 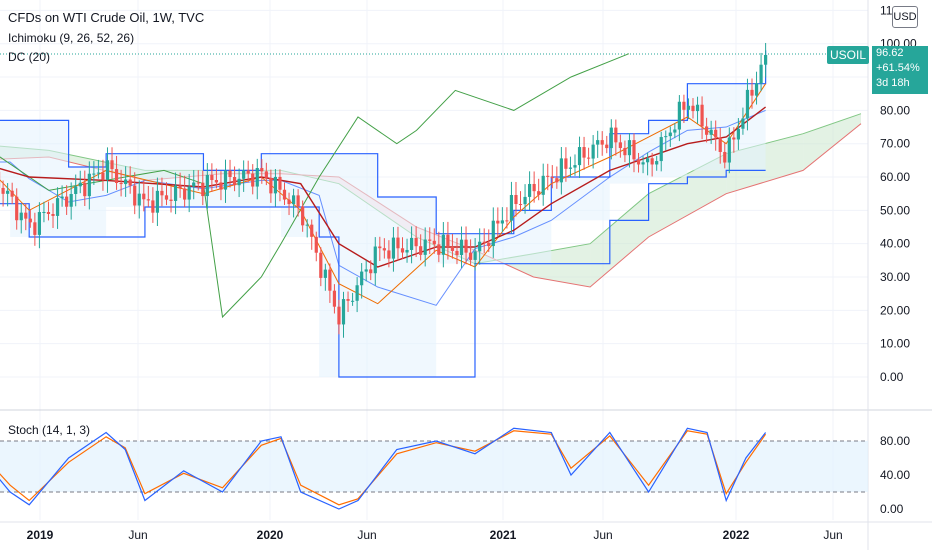 What do you see at coordinates (905, 17) in the screenshot?
I see `currency-button: USD` at bounding box center [905, 17].